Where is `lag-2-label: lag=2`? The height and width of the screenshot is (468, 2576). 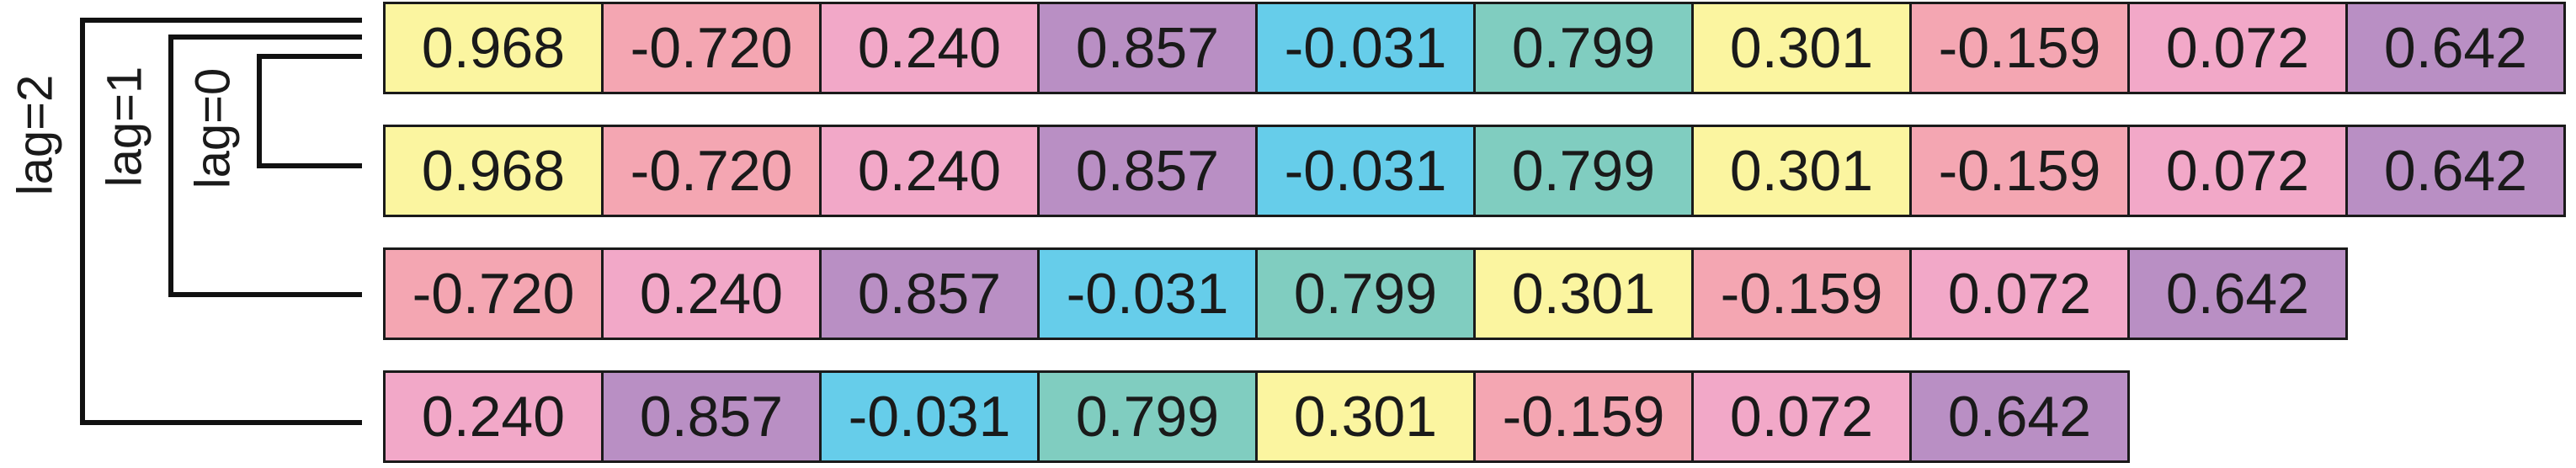
lag-2-label: lag=2 is located at coordinates (35, 134).